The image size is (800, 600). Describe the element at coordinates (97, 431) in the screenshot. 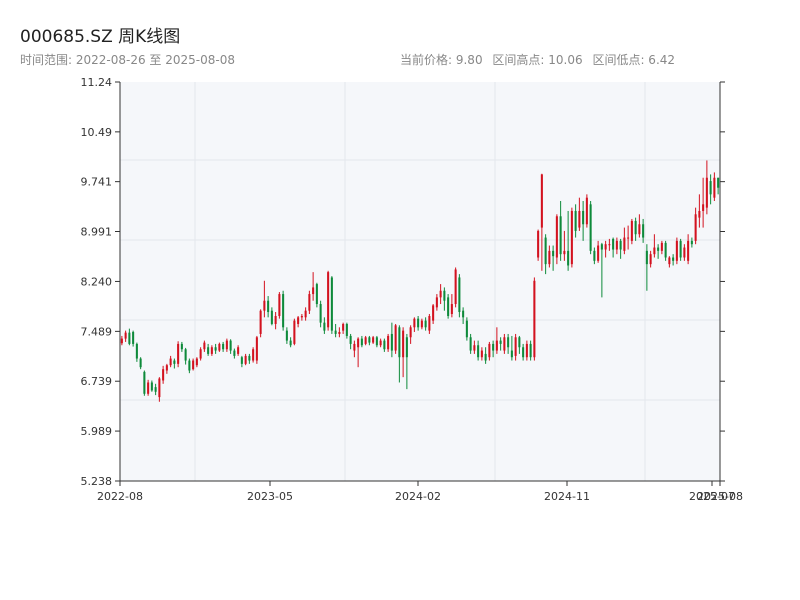

I see `y-tick-label: 5.989` at that location.